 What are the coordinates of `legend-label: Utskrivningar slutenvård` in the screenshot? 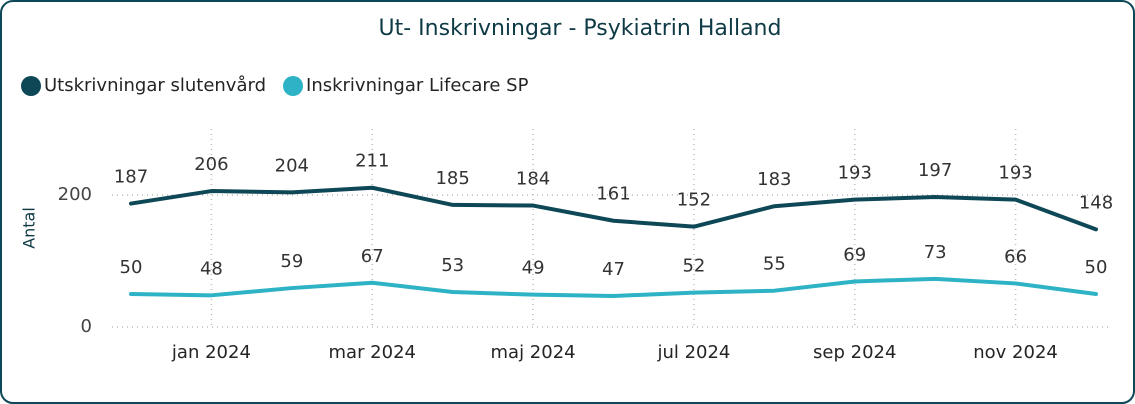 It's located at (155, 85).